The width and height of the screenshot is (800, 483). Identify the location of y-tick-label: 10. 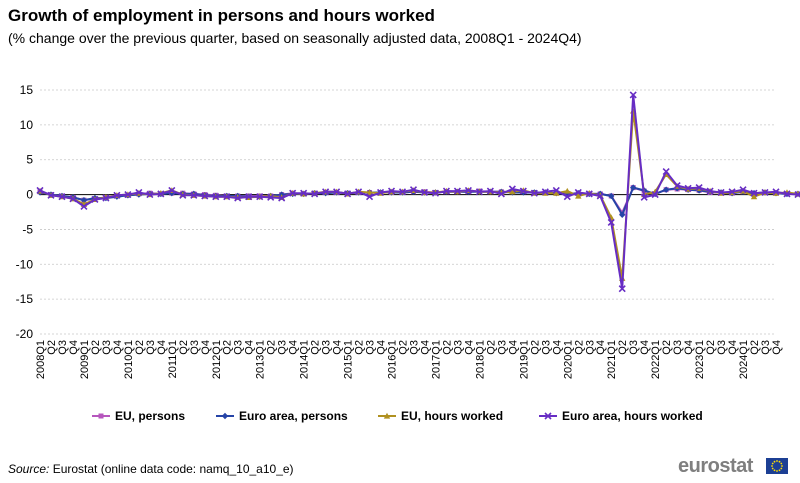
(27, 125).